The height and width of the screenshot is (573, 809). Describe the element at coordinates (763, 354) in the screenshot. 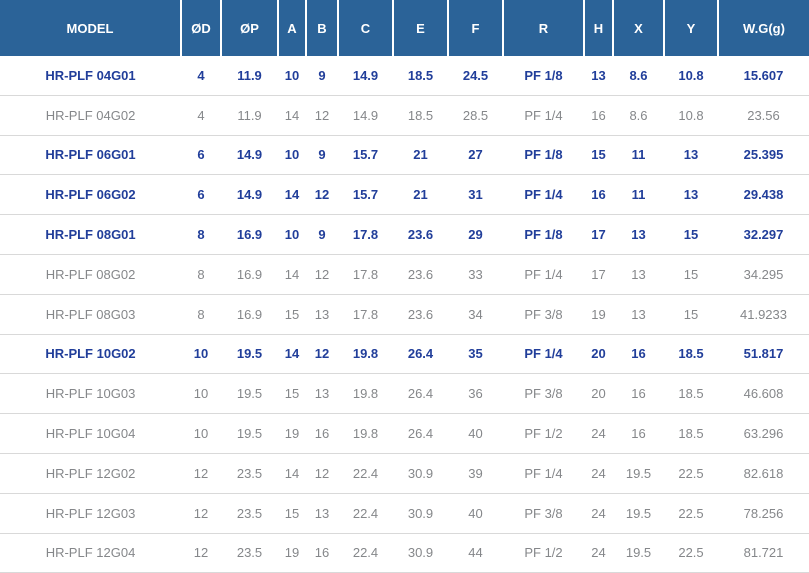

I see `value-cell: 51.817` at that location.